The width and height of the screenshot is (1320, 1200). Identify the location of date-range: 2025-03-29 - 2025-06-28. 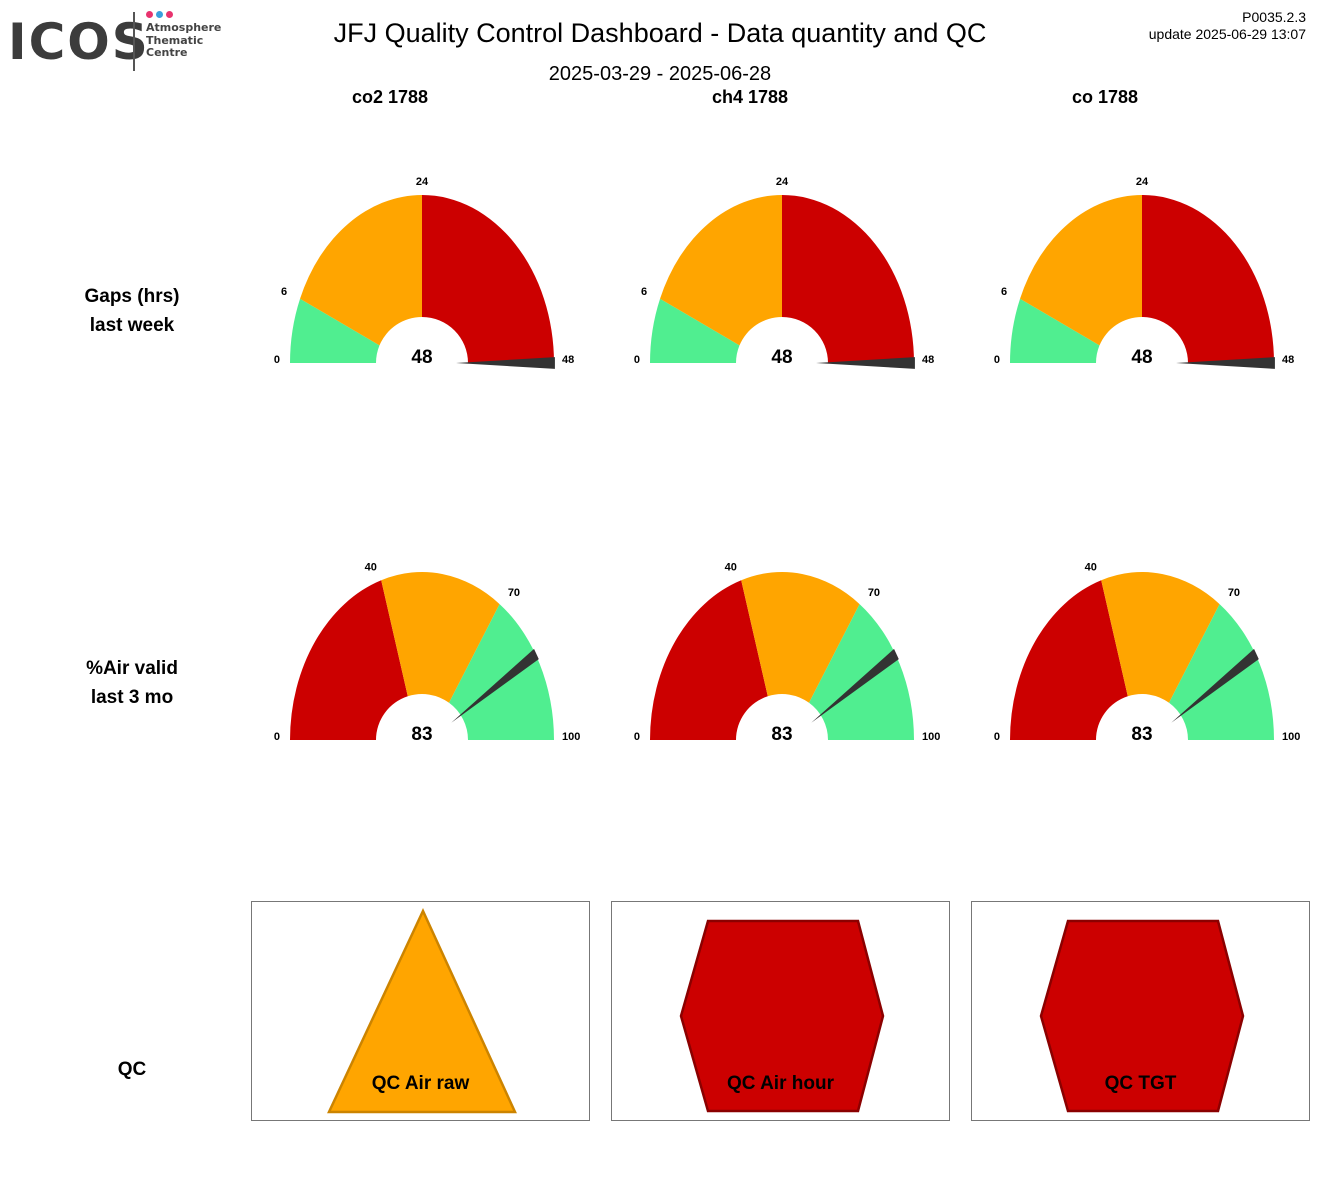
(660, 74).